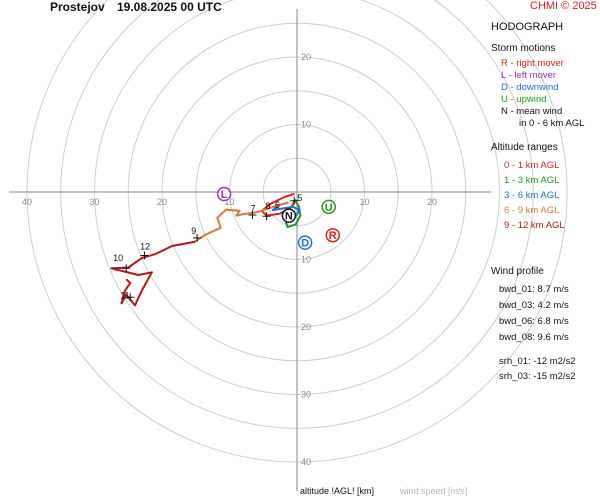  What do you see at coordinates (337, 491) in the screenshot?
I see `altitude-footer: altitude !AGL! [km]` at bounding box center [337, 491].